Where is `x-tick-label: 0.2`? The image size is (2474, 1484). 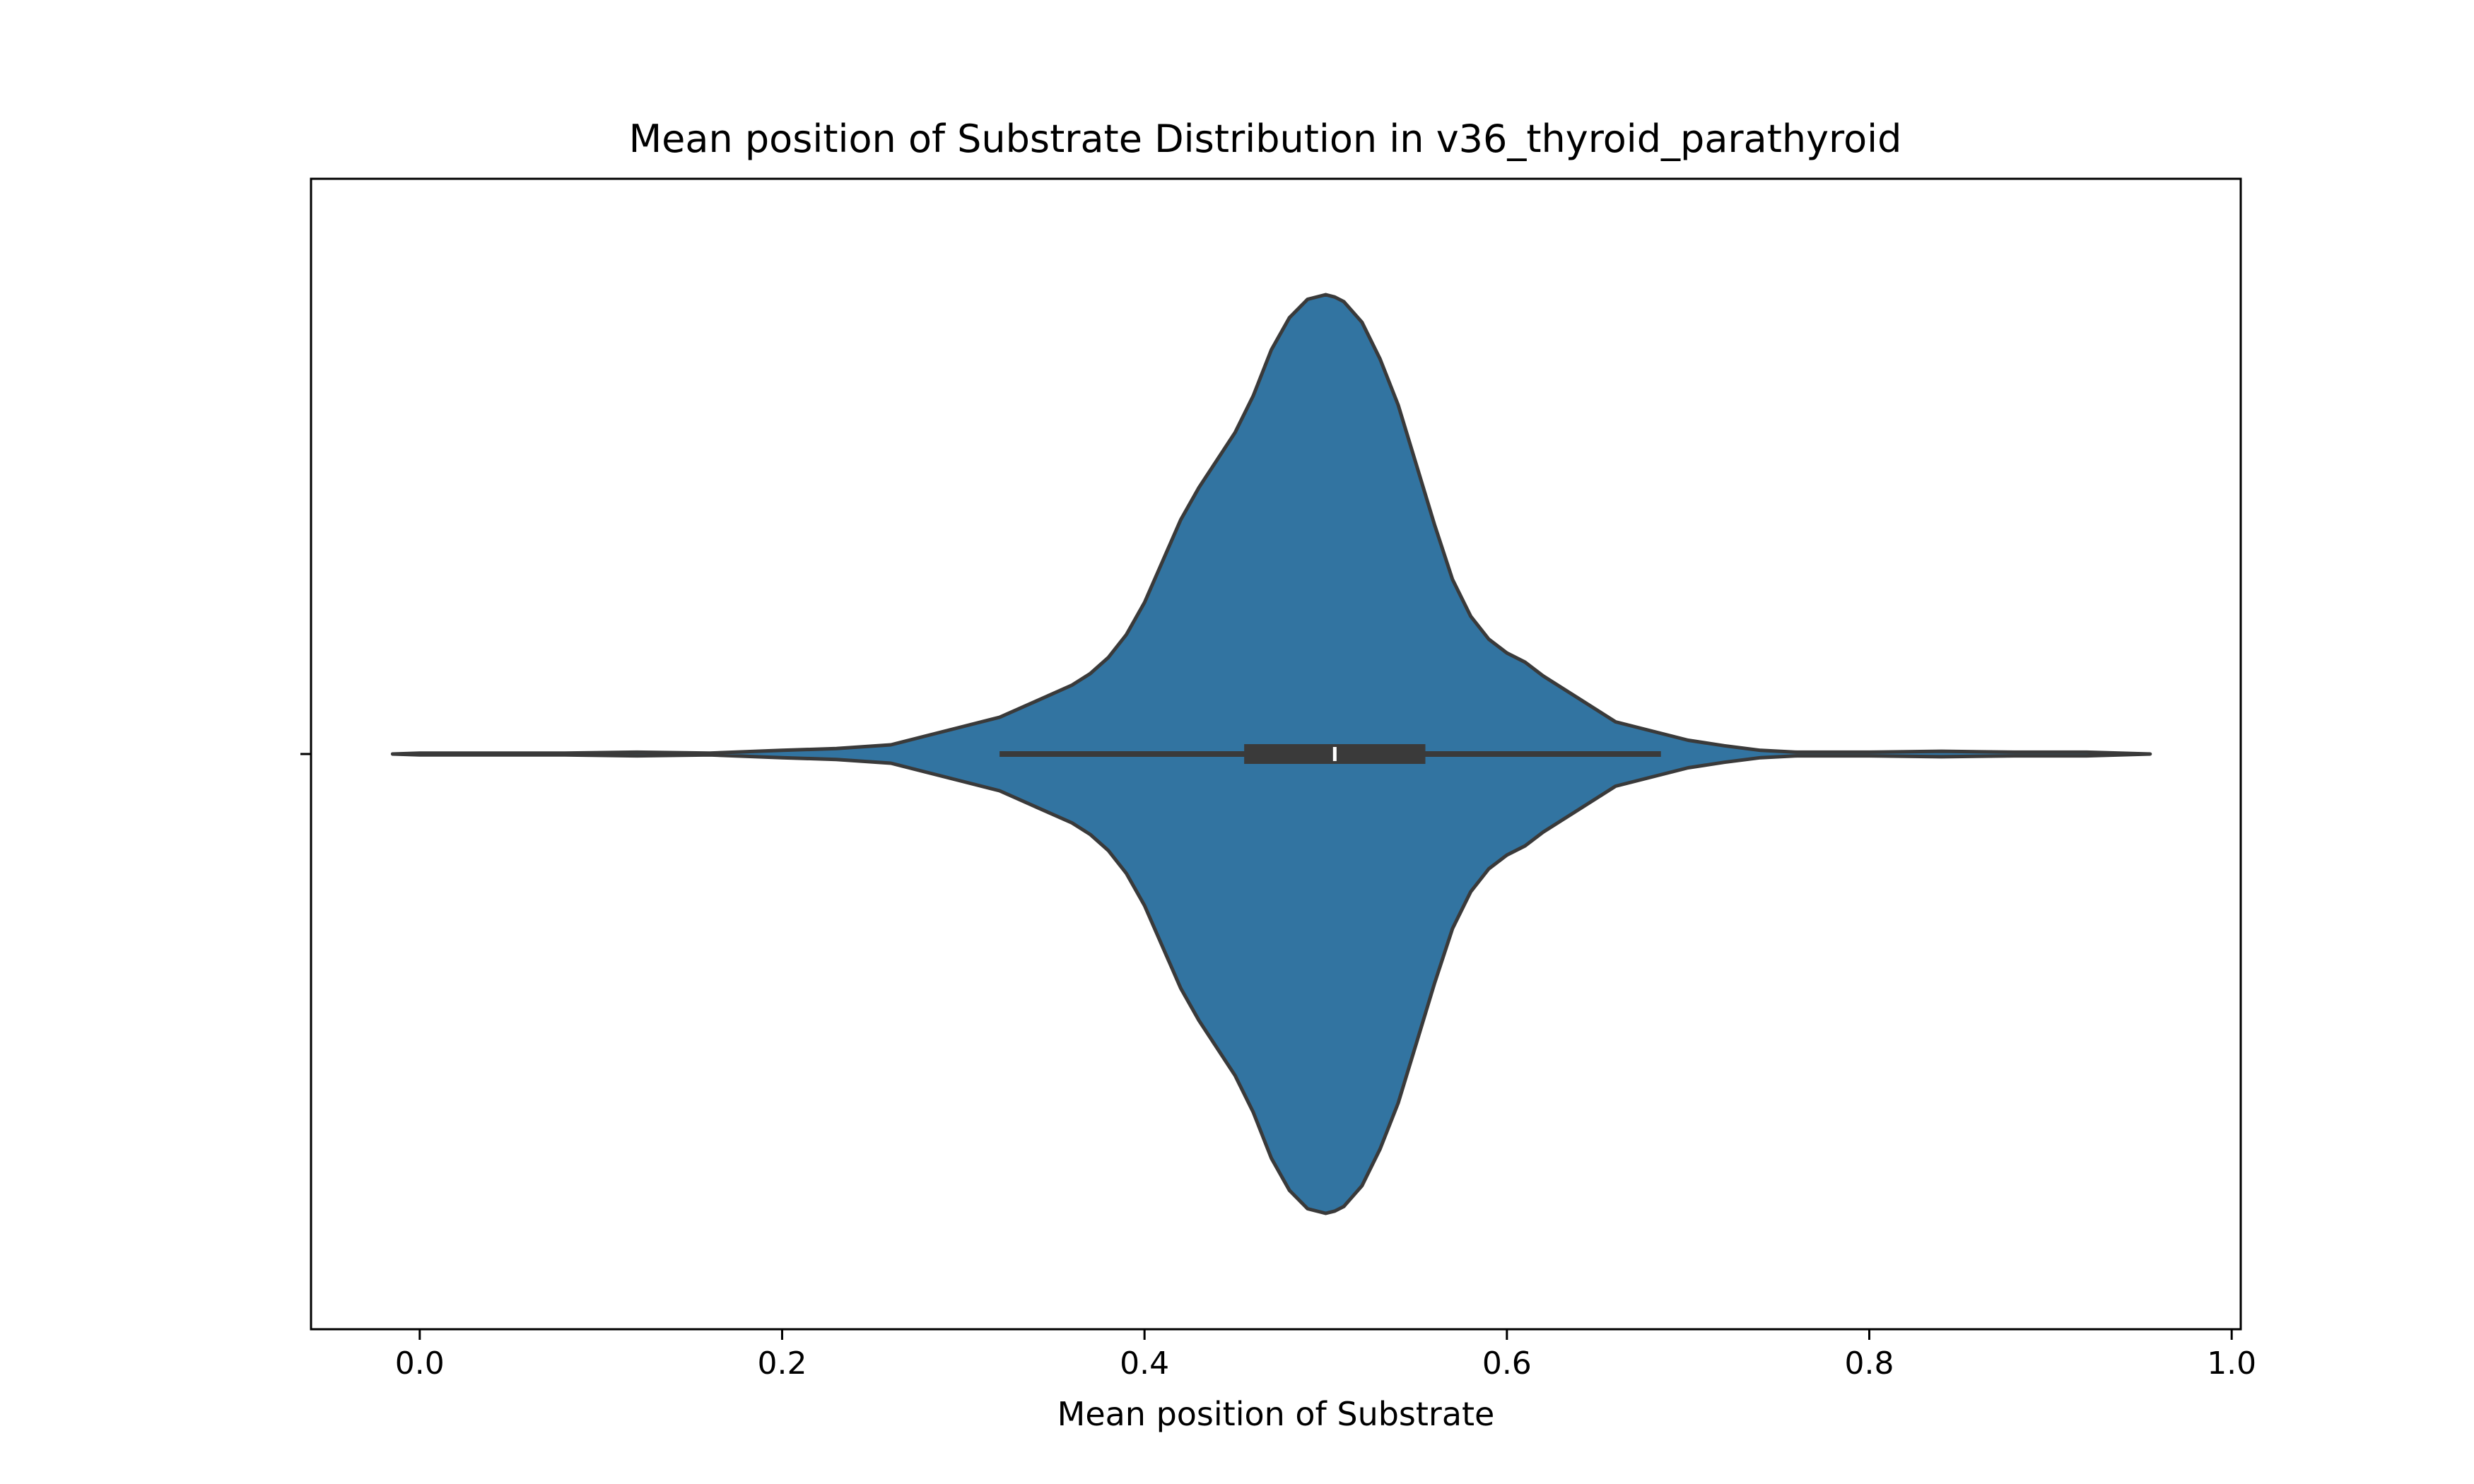 x-tick-label: 0.2 is located at coordinates (782, 1363).